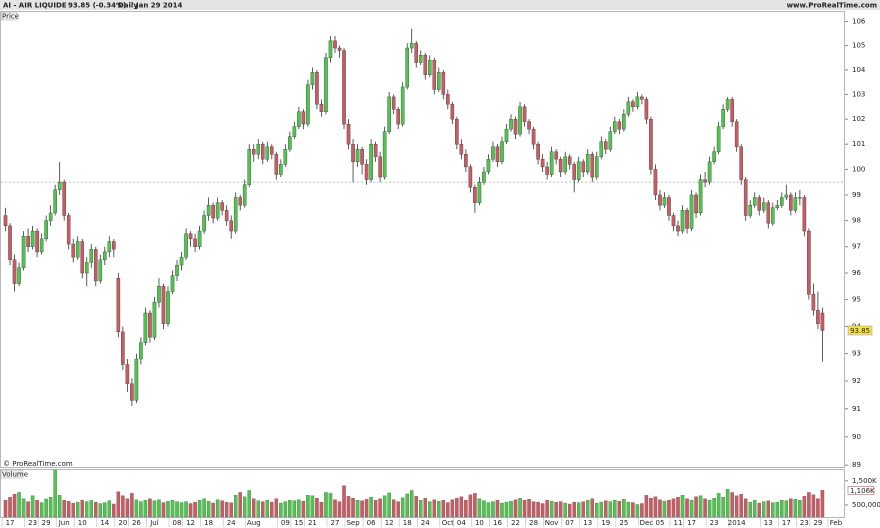 The image size is (880, 528). I want to click on y-tick-label: 105, so click(858, 46).